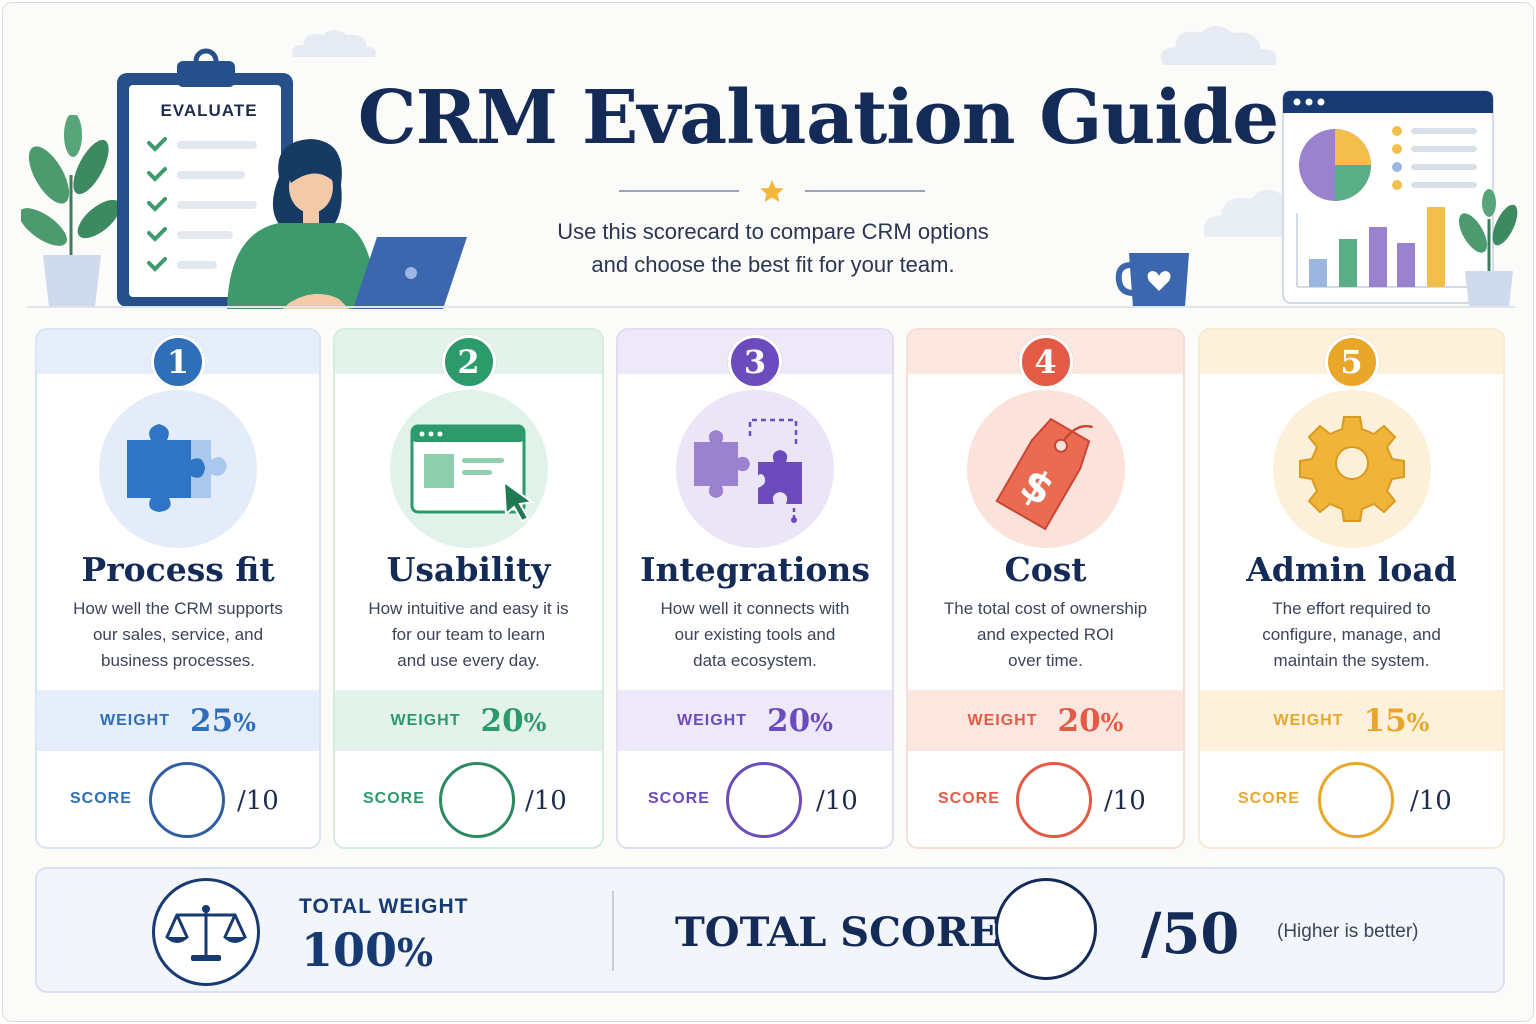  What do you see at coordinates (206, 932) in the screenshot?
I see `balance-scale-icon` at bounding box center [206, 932].